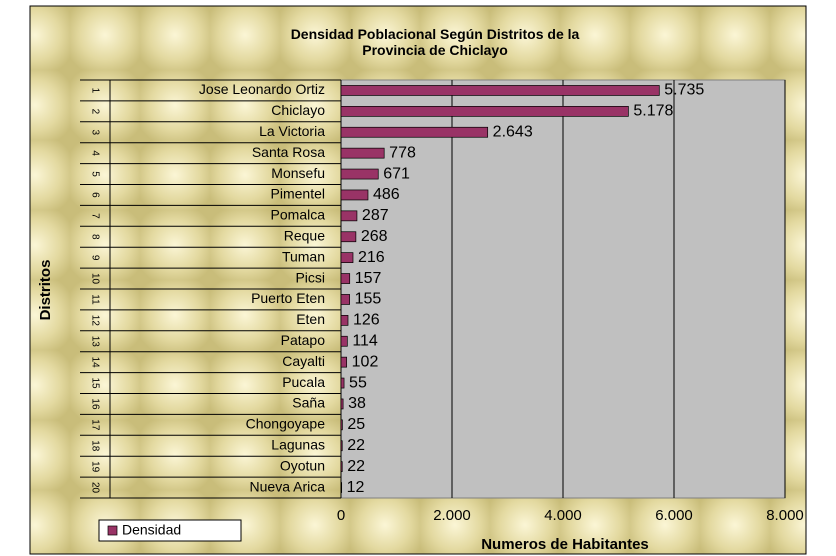 The image size is (836, 556). What do you see at coordinates (94, 153) in the screenshot?
I see `group-label: 4` at bounding box center [94, 153].